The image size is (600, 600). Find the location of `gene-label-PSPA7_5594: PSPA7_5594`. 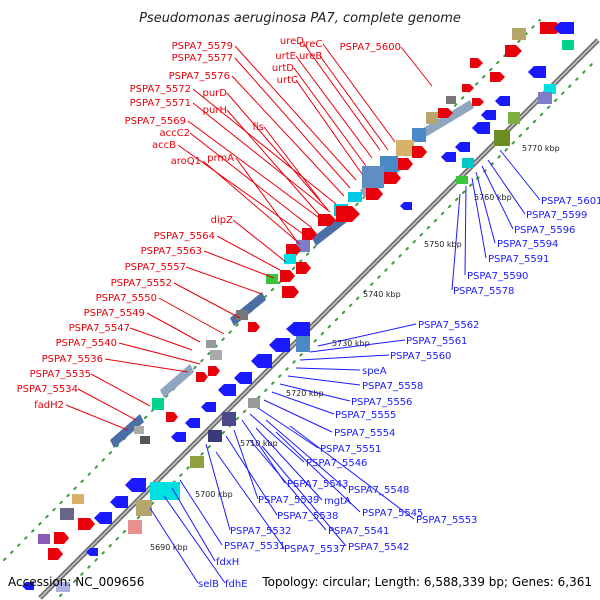

gene-label-PSPA7_5594: PSPA7_5594 is located at coordinates (527, 244).